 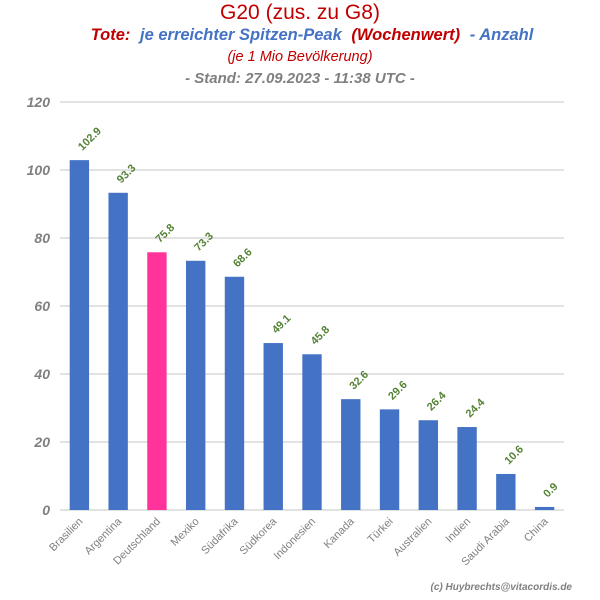 I want to click on y-tick-label: 100, so click(x=39, y=170).